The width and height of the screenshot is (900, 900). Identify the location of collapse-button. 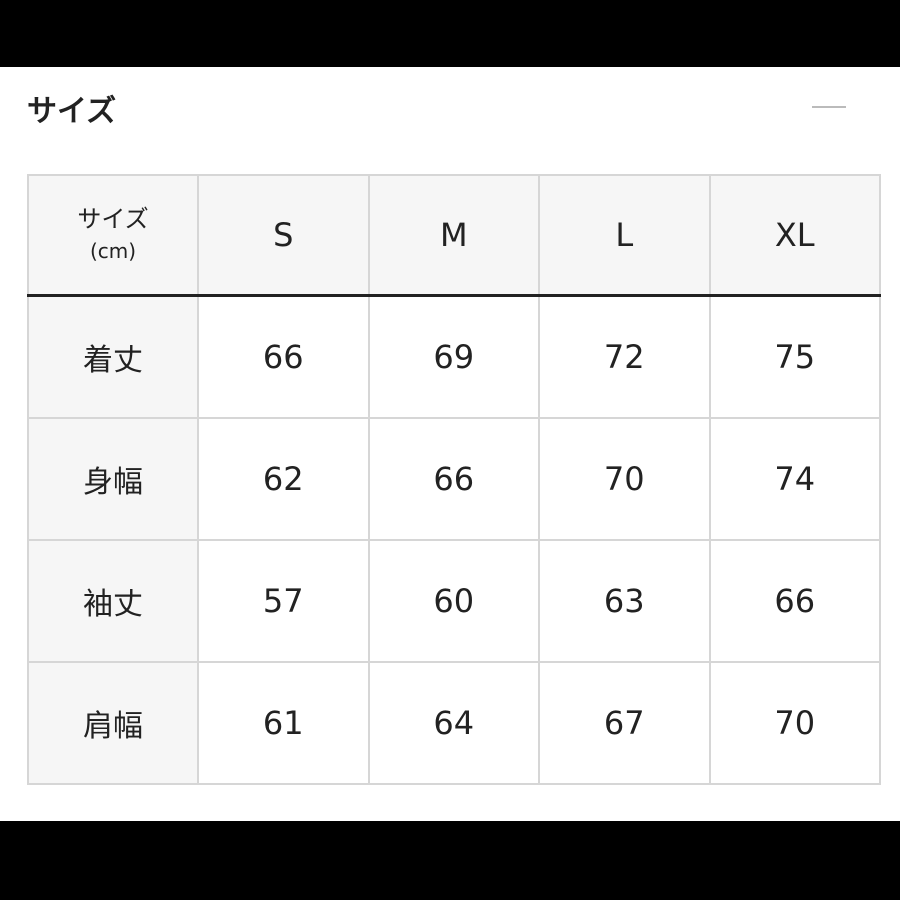
(829, 107).